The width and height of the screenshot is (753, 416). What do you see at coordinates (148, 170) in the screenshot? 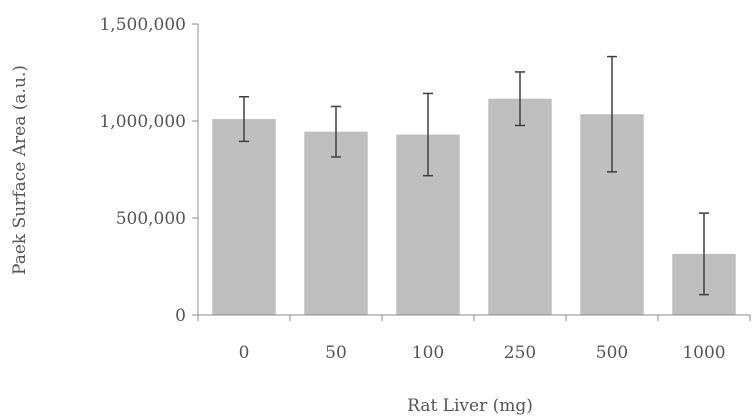
I see `y-axis-ticks: 0 500,000 1,000,000 1,500,000` at bounding box center [148, 170].